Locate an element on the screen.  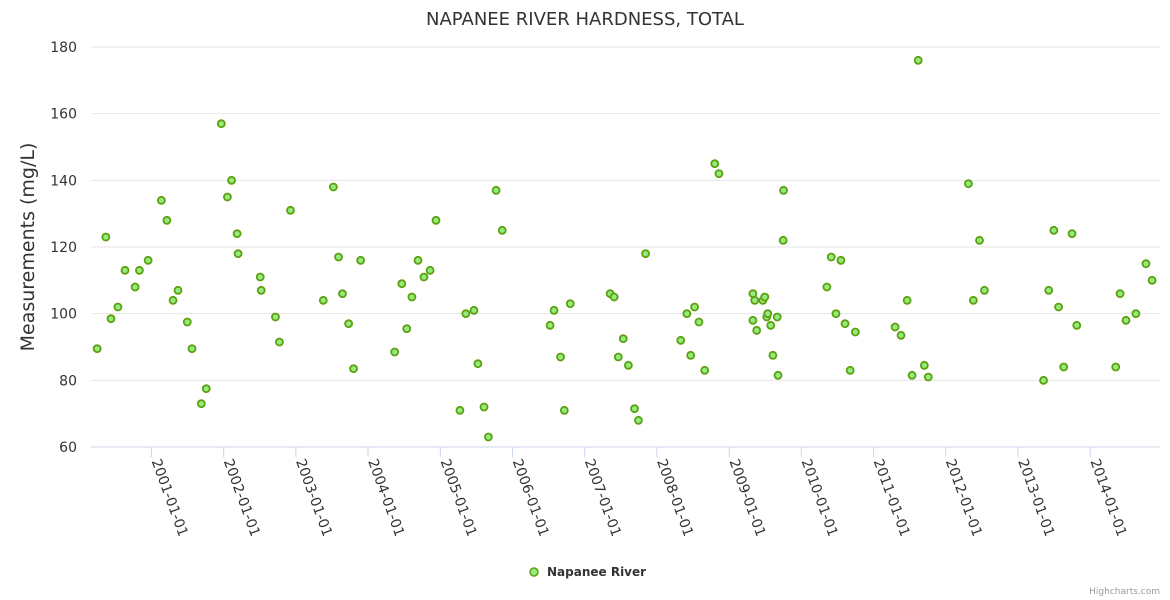
legend-item-label: Napanee River is located at coordinates (596, 572).